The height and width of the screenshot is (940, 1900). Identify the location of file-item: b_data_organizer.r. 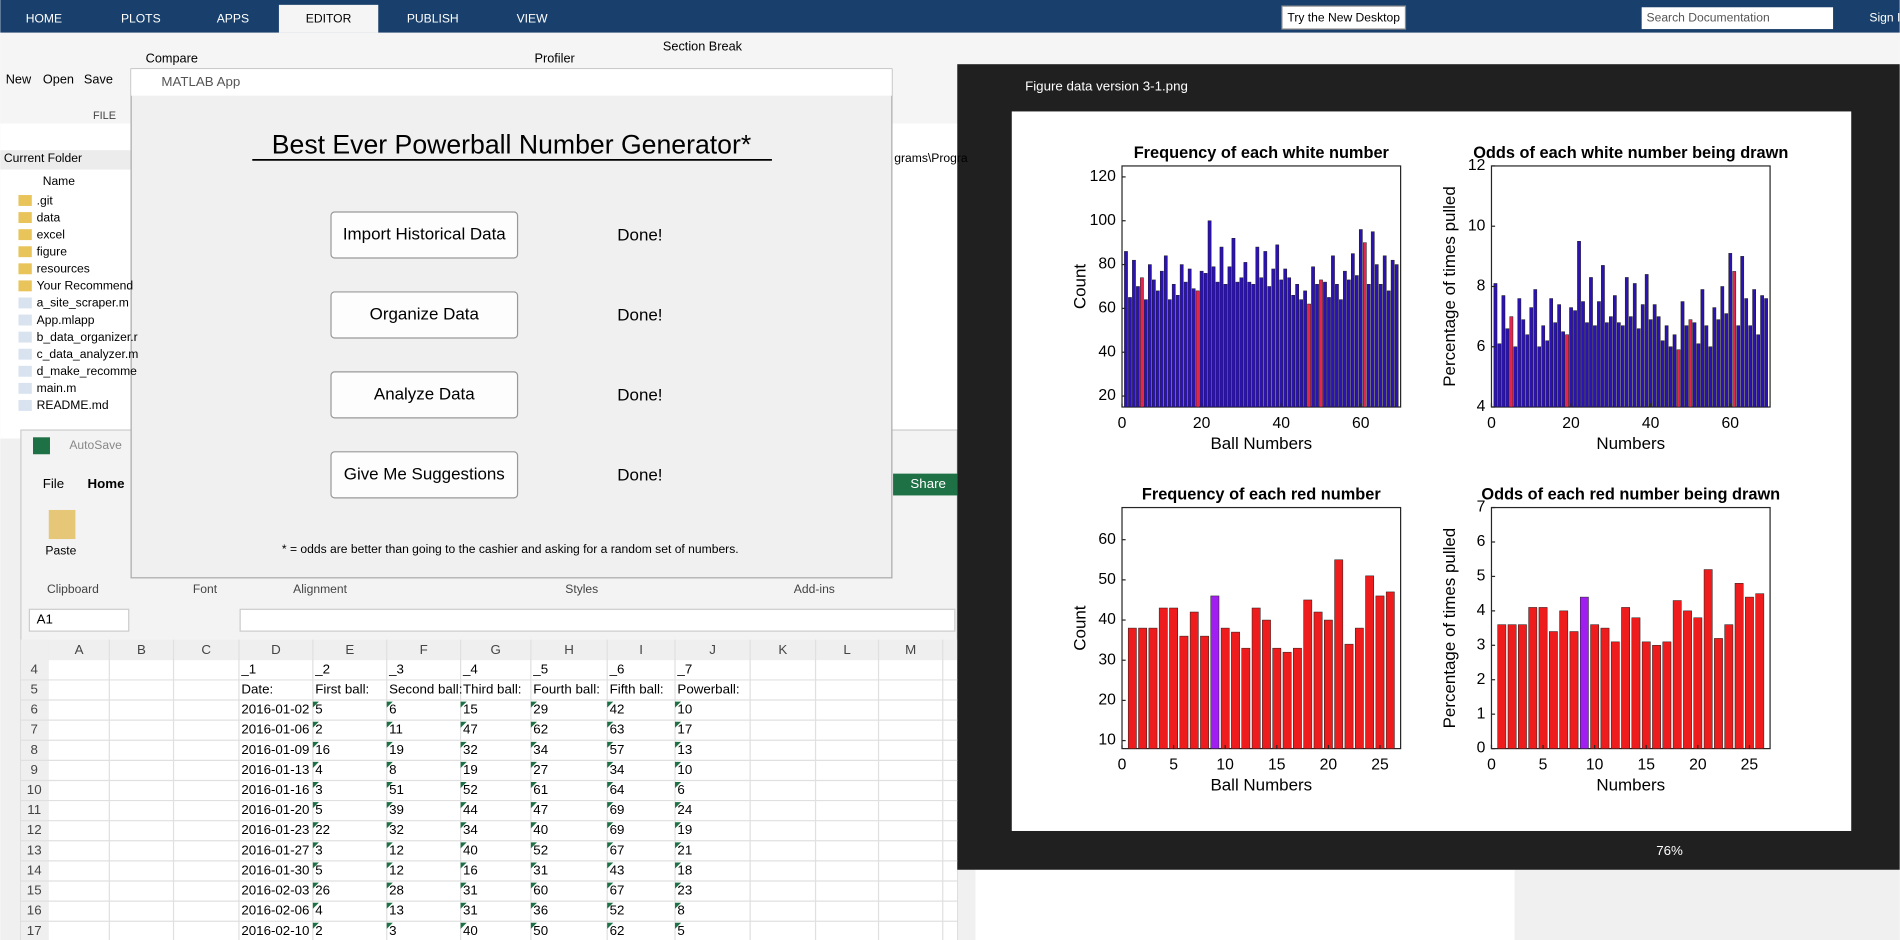
(87, 337).